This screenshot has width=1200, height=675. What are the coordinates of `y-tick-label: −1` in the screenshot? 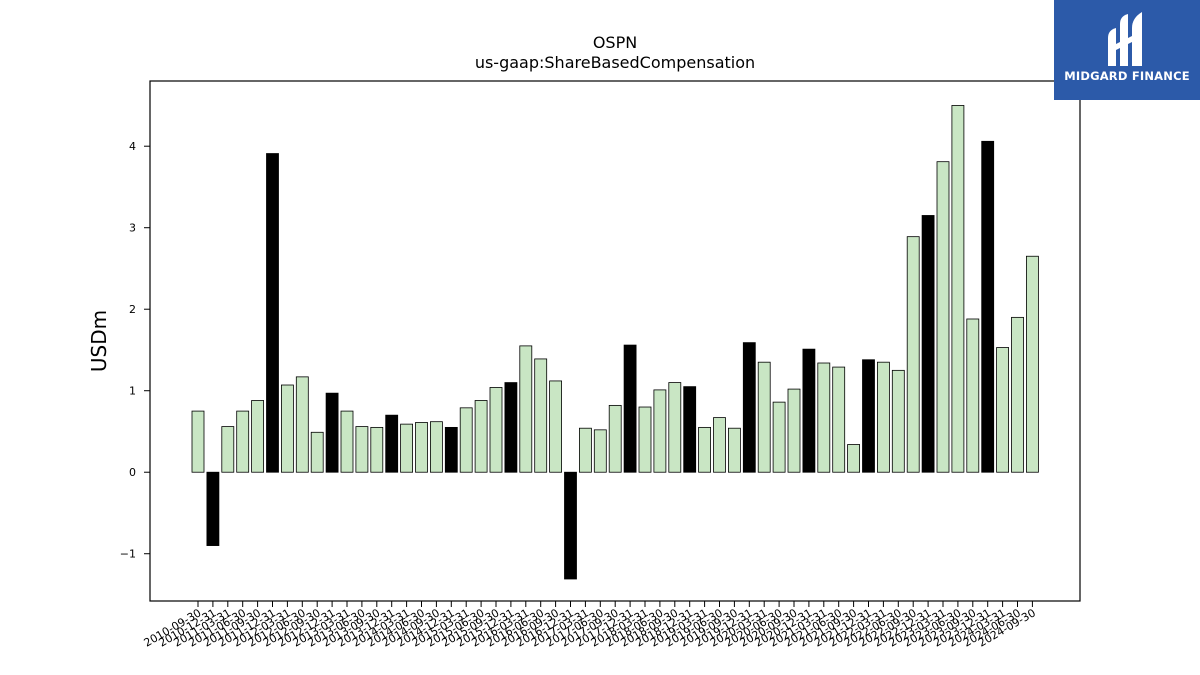 It's located at (128, 554).